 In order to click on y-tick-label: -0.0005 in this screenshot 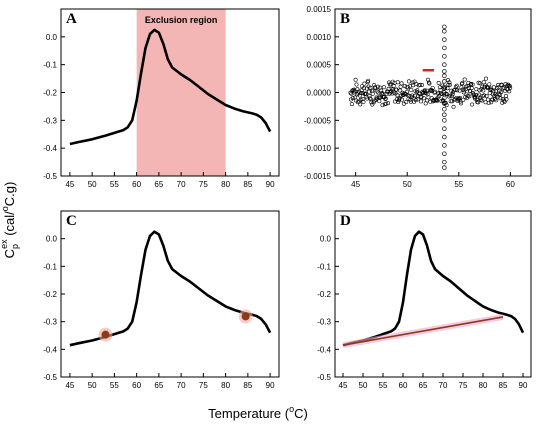, I will do `click(318, 120)`.